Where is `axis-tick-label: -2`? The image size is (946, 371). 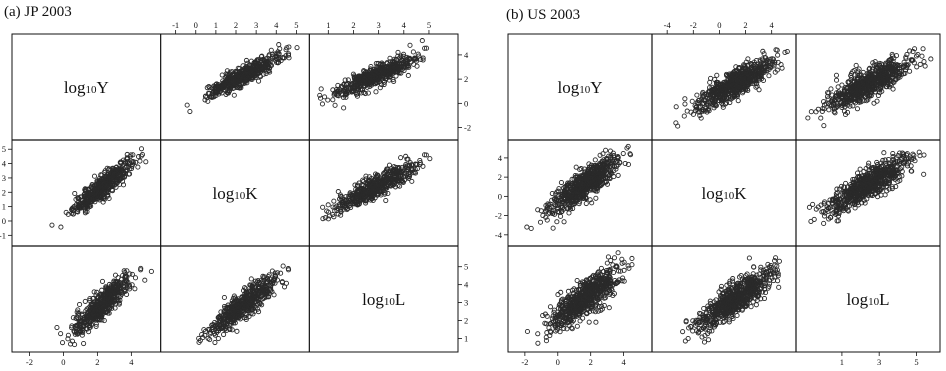
axis-tick-label: -2 is located at coordinates (467, 128).